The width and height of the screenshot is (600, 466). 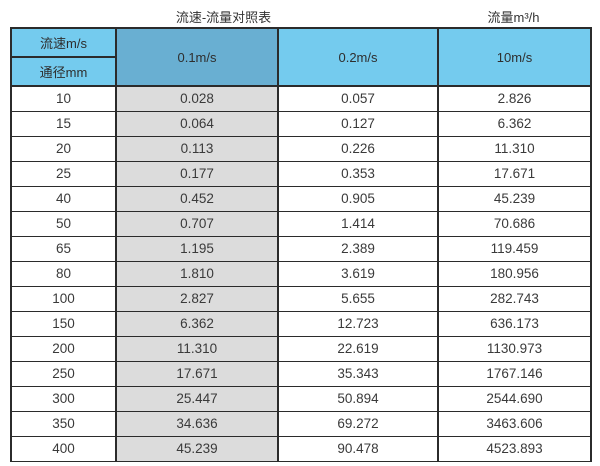 I want to click on flow-0-1ms-cell: 45.239, so click(x=197, y=448).